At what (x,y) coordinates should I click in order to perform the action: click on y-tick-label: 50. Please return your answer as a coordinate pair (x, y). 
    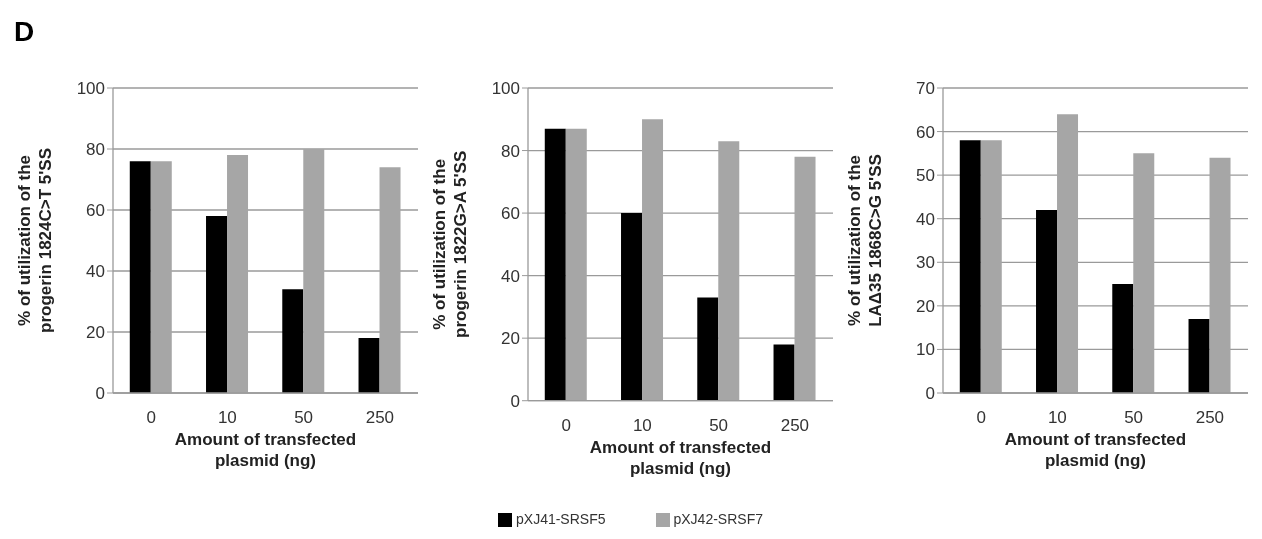
    Looking at the image, I should click on (925, 176).